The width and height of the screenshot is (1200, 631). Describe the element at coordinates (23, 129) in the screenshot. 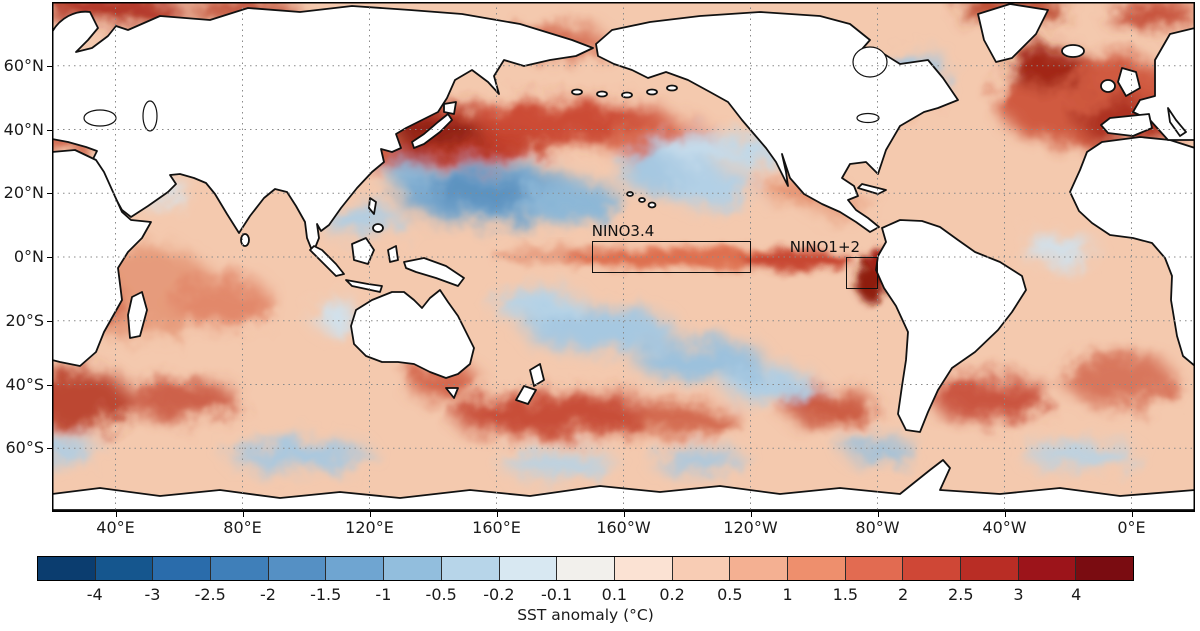

I see `y-tick-label: 40°N` at that location.